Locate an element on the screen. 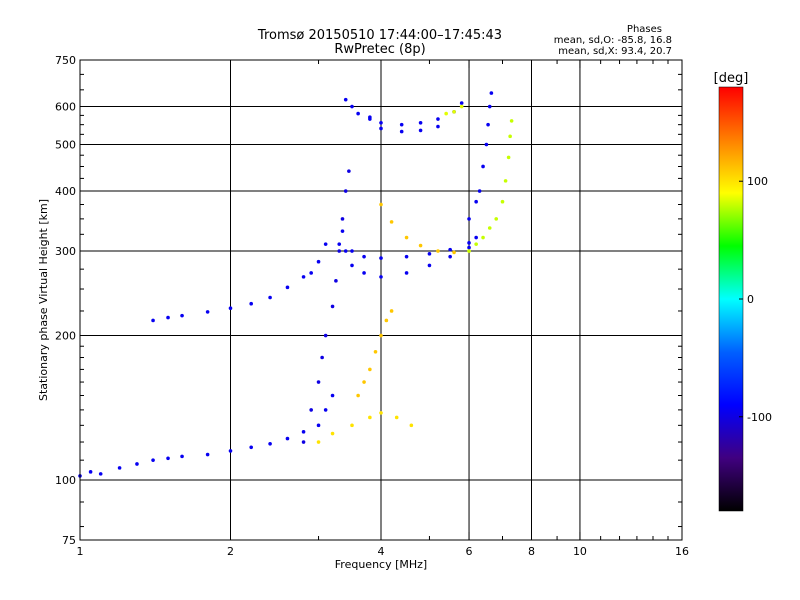 The image size is (800, 600). colorbar: [deg] 100 0 -100 is located at coordinates (743, 291).